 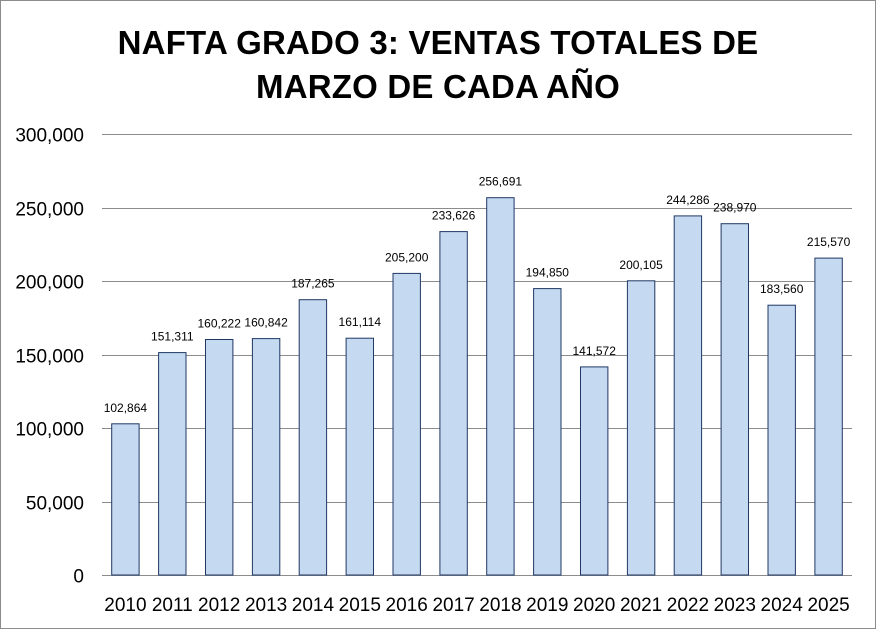 I want to click on x-tick-label-2025: 2025, so click(x=828, y=605).